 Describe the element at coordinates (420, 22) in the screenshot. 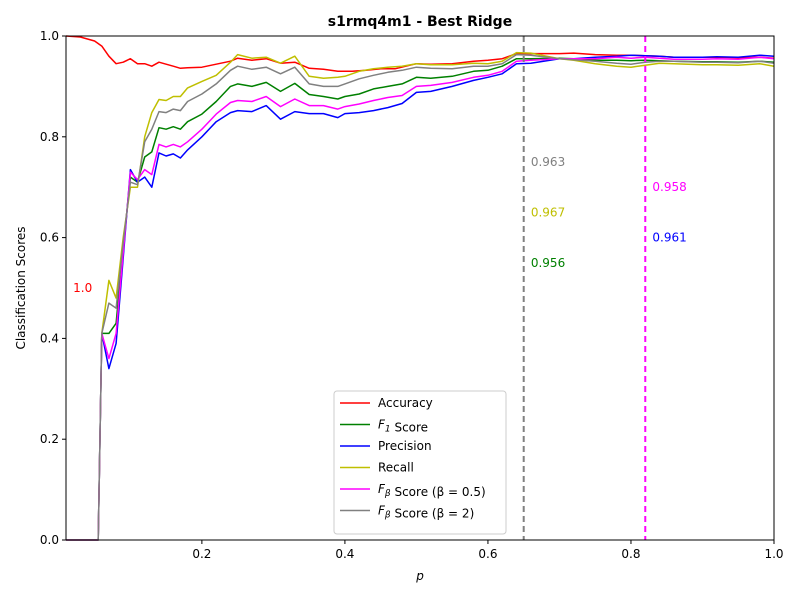

I see `chart-title: s1rmq4m1 - Best Ridge` at that location.